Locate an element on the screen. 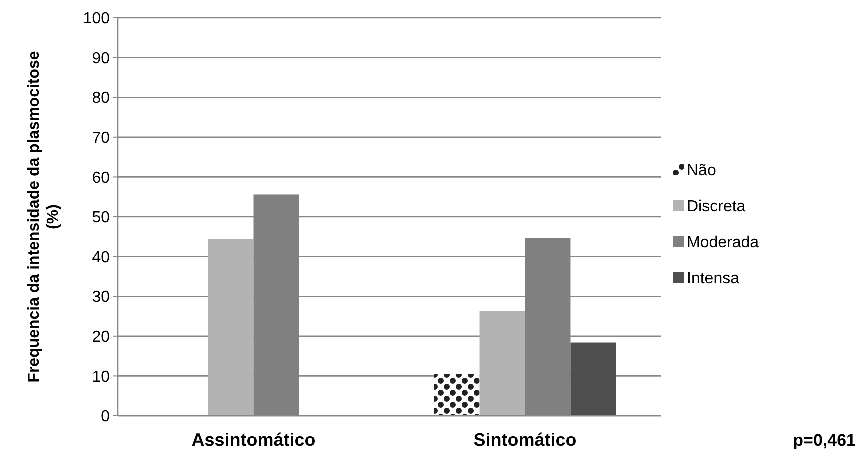 Image resolution: width=861 pixels, height=461 pixels. legend-label: Discreta is located at coordinates (716, 207).